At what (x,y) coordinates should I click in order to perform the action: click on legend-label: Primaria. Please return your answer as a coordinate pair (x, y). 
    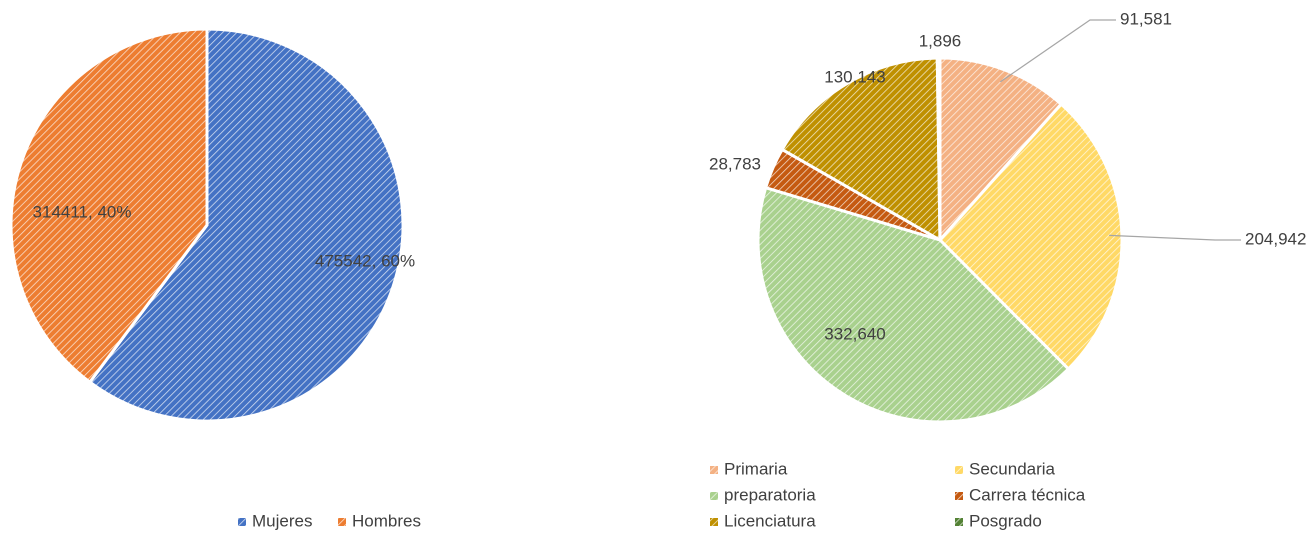
    Looking at the image, I should click on (756, 468).